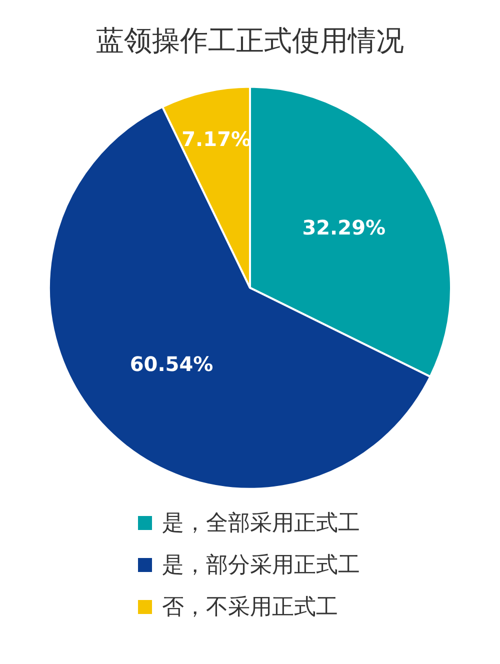 Image resolution: width=500 pixels, height=664 pixels. What do you see at coordinates (261, 524) in the screenshot?
I see `legend-label: 是，全部采用正式工` at bounding box center [261, 524].